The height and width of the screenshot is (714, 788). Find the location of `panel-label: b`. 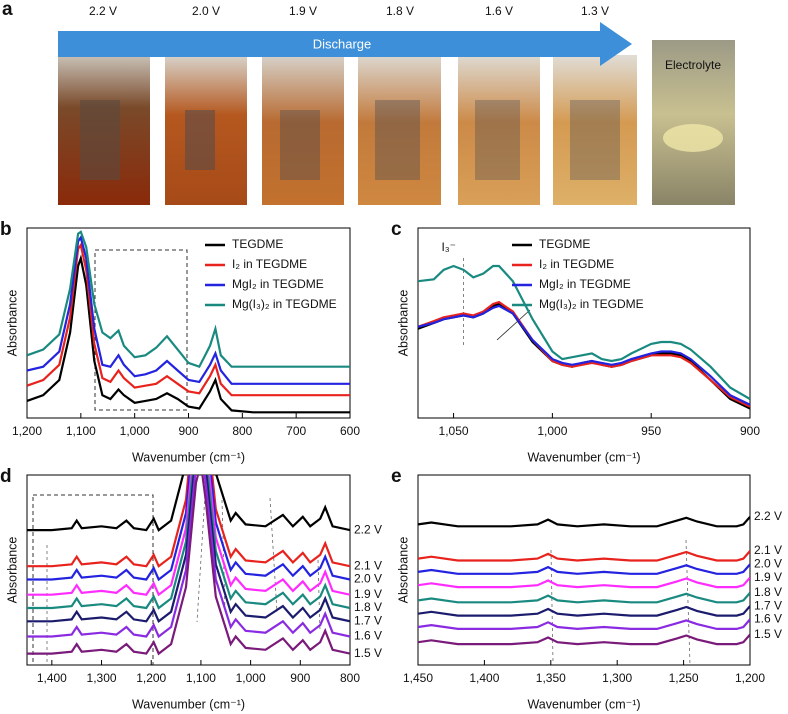

panel-label: b is located at coordinates (6, 229).